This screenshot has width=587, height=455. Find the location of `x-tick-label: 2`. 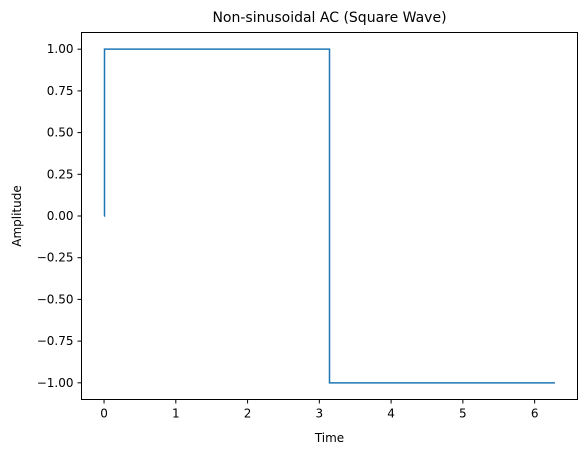

x-tick-label: 2 is located at coordinates (248, 414).